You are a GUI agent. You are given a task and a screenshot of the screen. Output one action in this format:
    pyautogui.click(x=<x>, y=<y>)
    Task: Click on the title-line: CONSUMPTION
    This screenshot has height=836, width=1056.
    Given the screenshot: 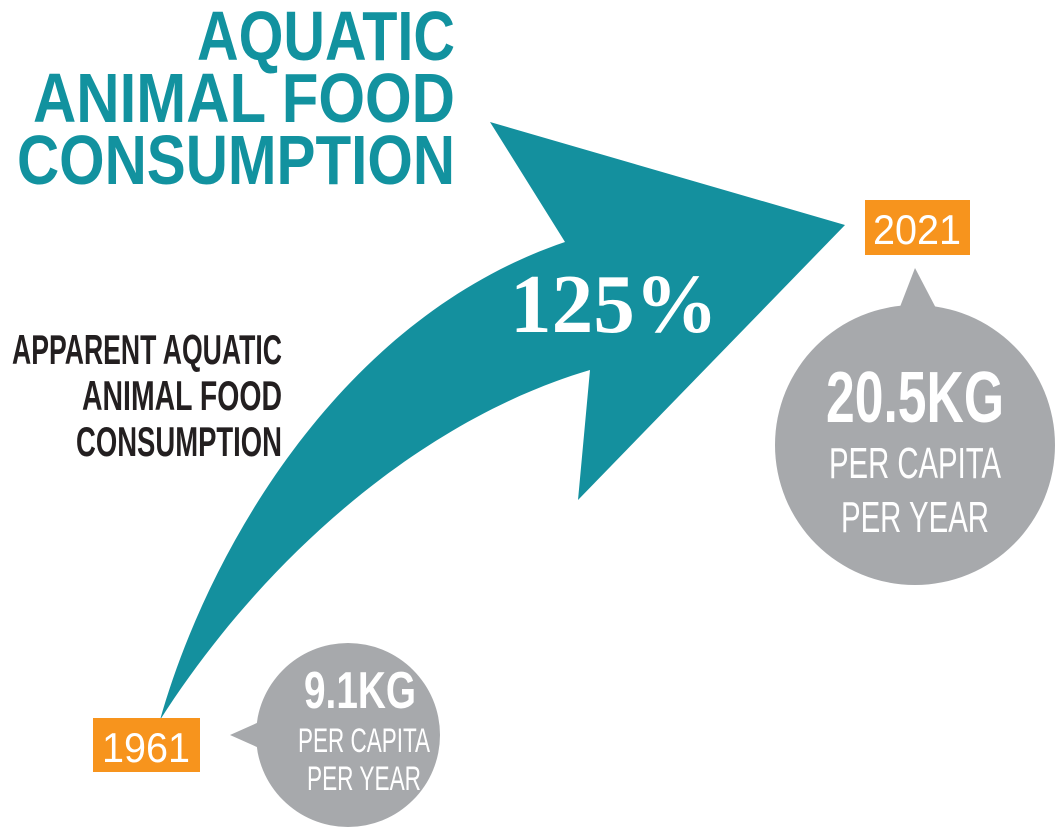 What is the action you would take?
    pyautogui.click(x=236, y=160)
    